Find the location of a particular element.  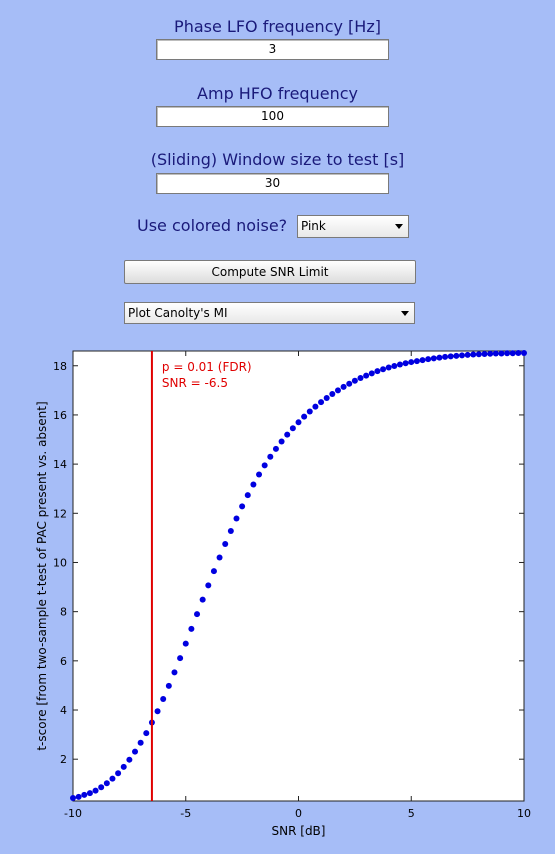

x-tick-label: 0 is located at coordinates (298, 813).